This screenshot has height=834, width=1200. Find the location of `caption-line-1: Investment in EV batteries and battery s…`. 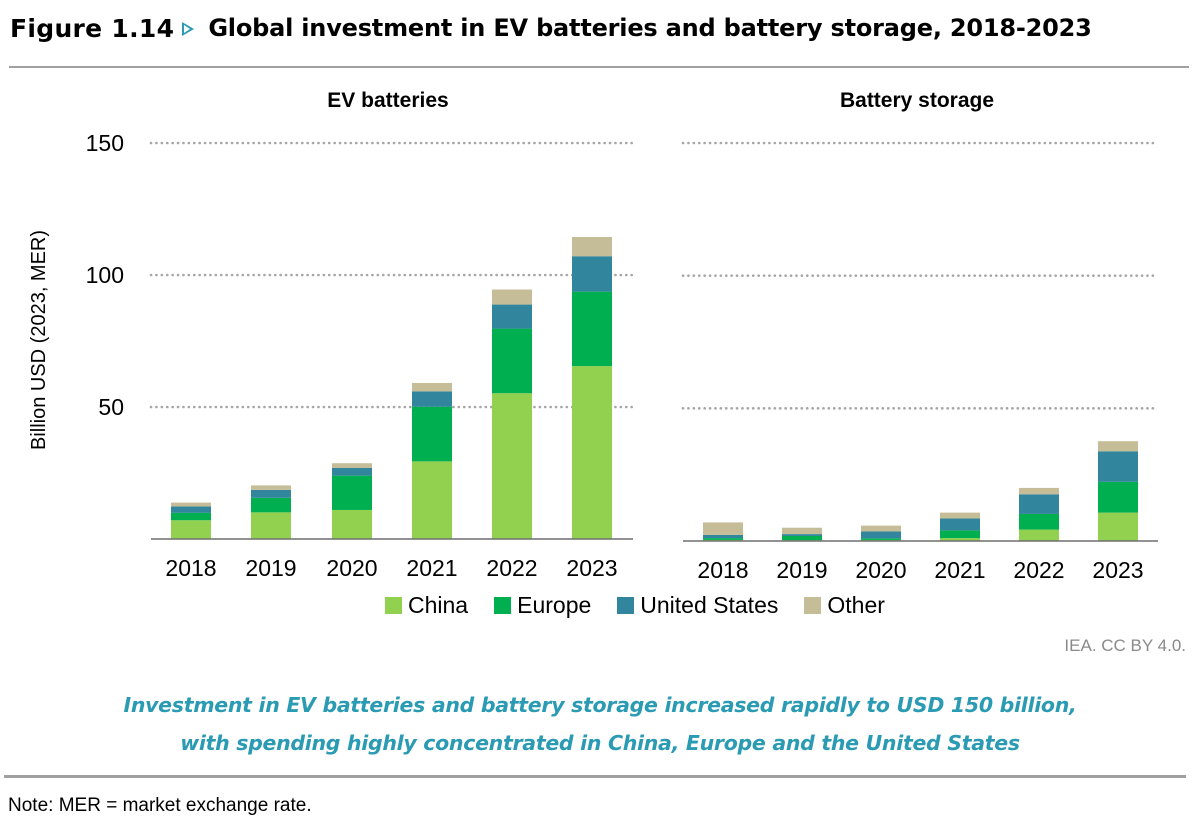

caption-line-1: Investment in EV batteries and battery s… is located at coordinates (600, 705).